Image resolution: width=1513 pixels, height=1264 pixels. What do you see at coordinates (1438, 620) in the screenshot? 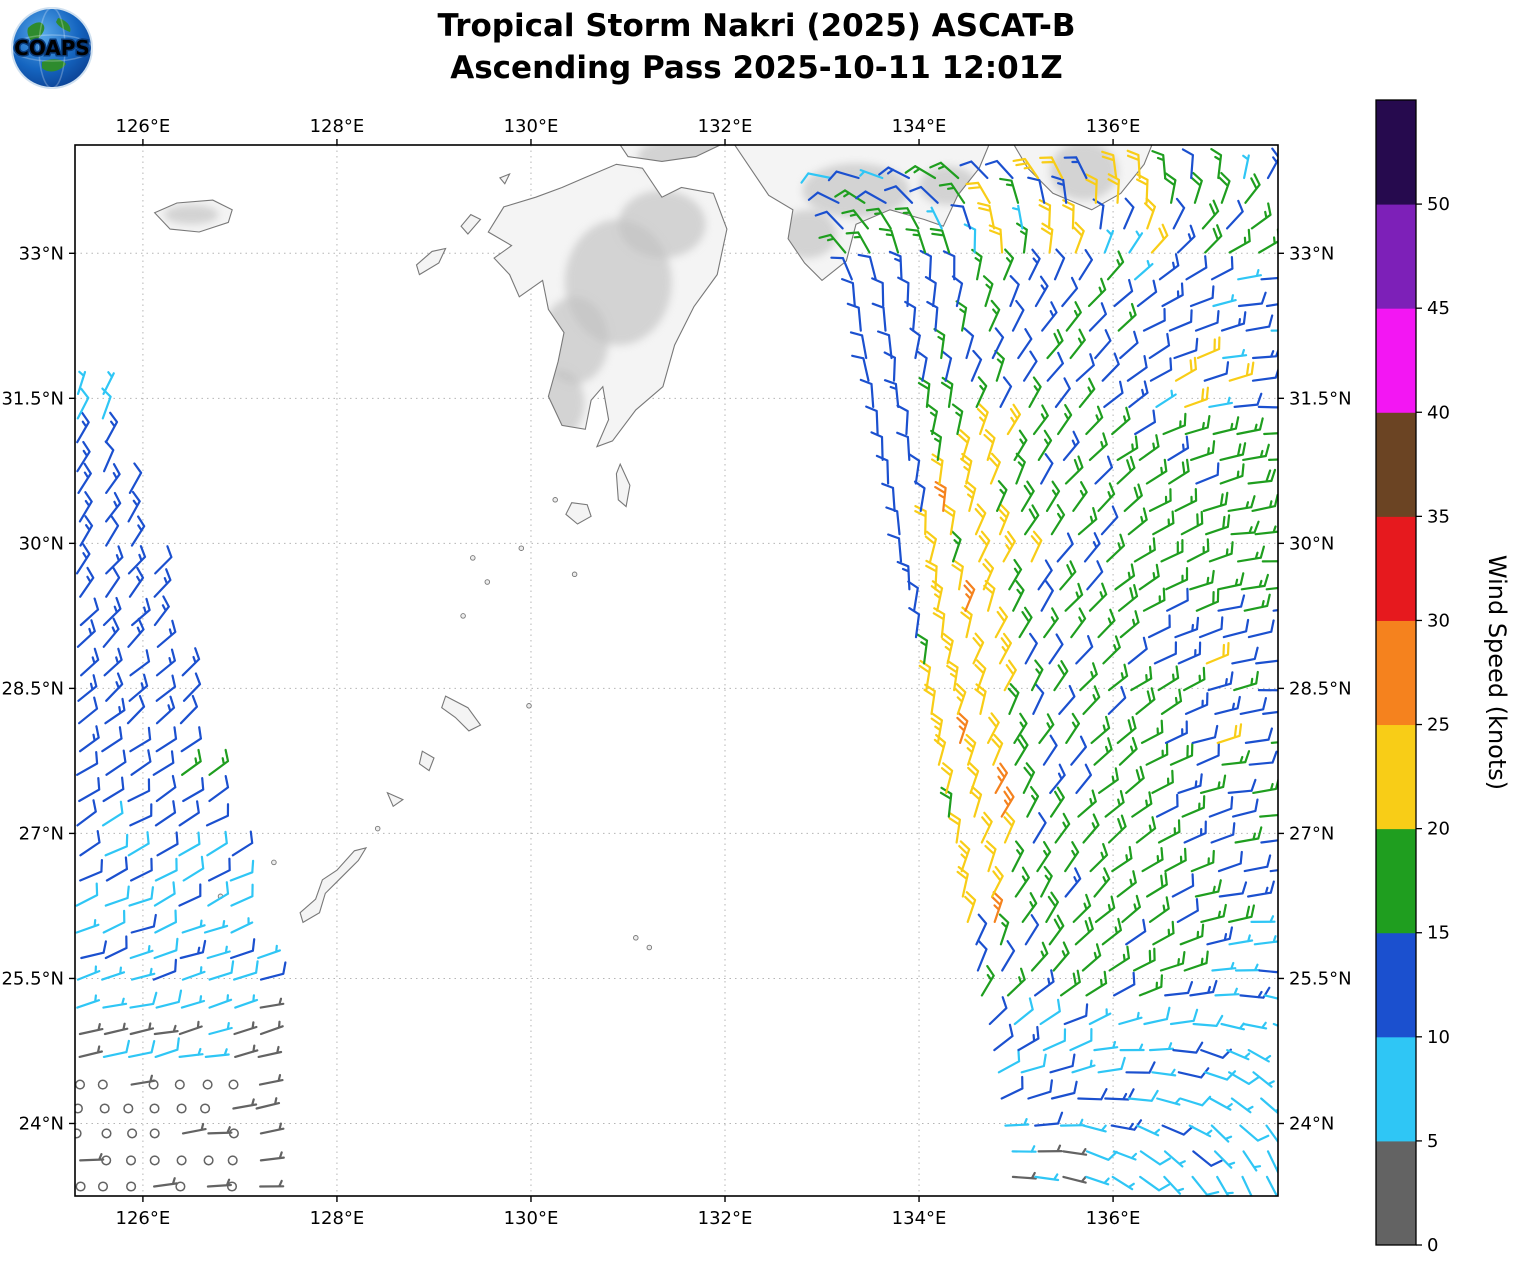
I see `svg-text: 30` at bounding box center [1438, 620].